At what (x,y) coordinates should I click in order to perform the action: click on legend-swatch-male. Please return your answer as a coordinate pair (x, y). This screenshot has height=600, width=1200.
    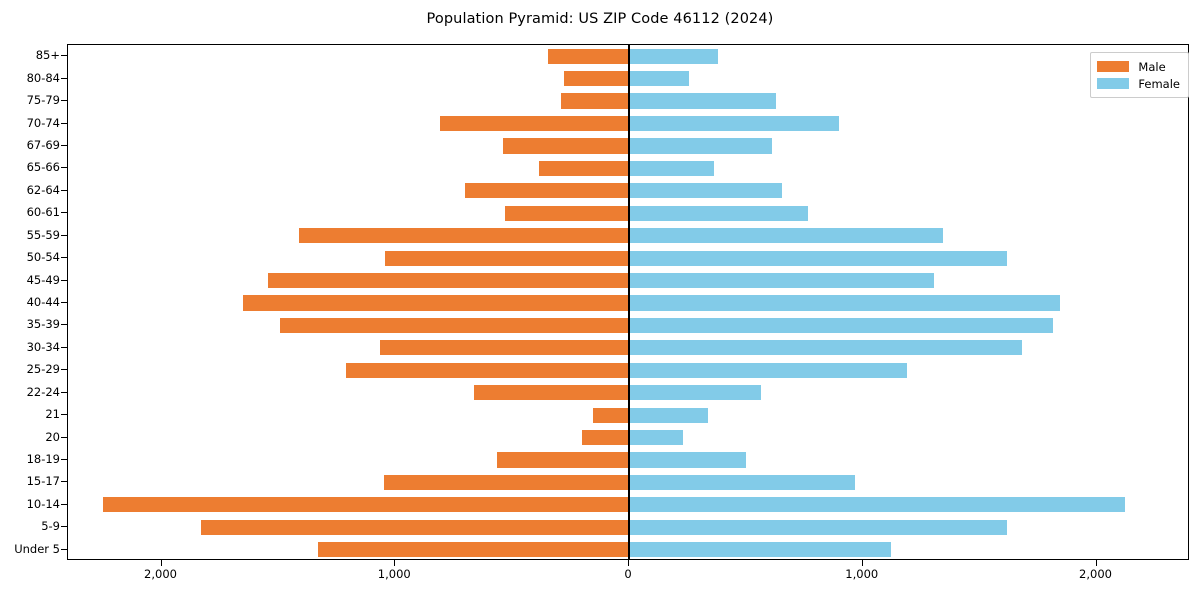
    Looking at the image, I should click on (1113, 66).